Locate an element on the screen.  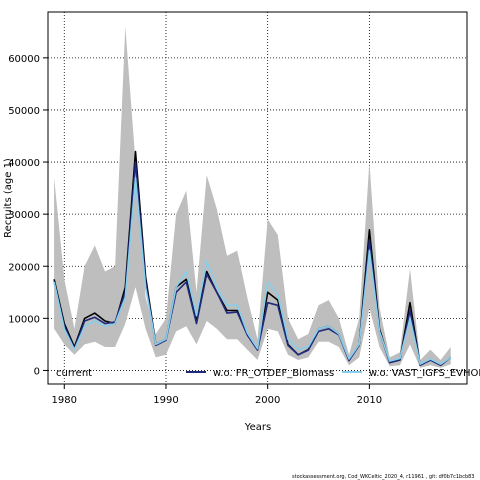
x-tick-label: 2000 is located at coordinates (267, 400).